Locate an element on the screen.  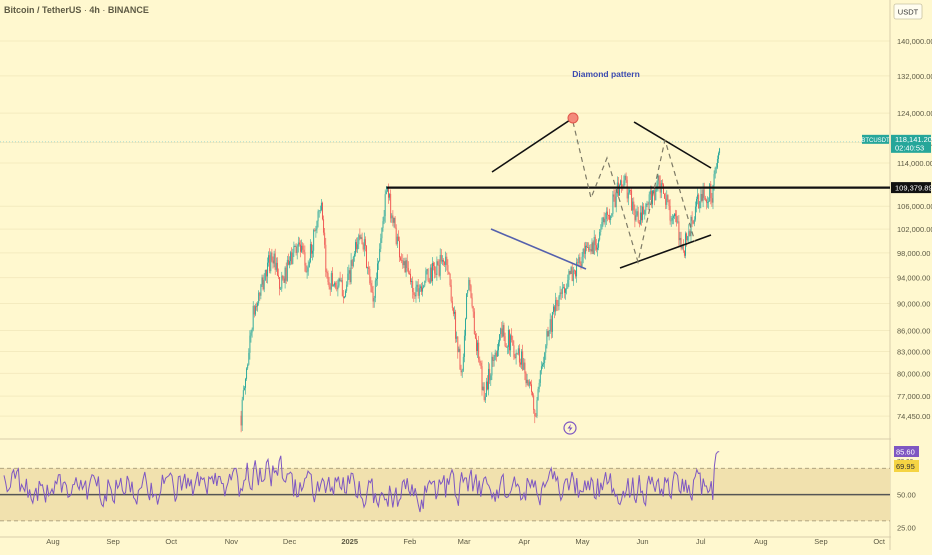
currency-label-frame is located at coordinates (908, 11).